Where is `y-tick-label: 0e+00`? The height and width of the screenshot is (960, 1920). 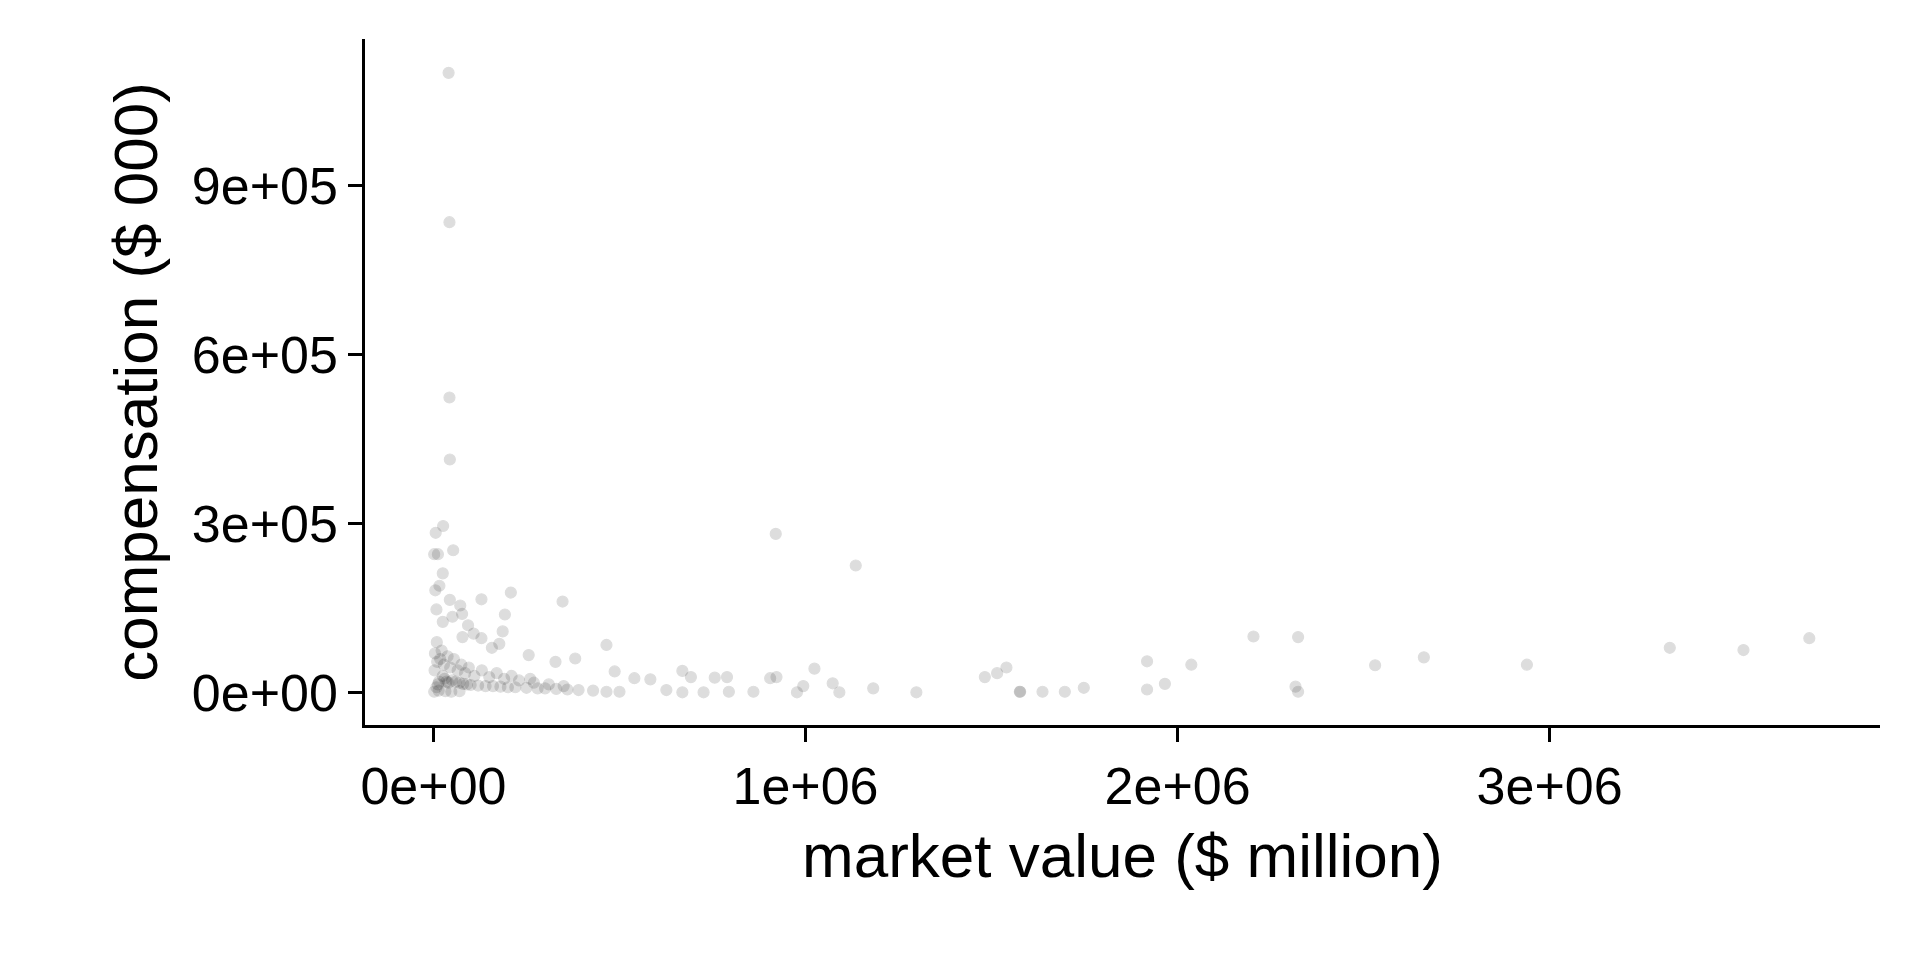 y-tick-label: 0e+00 is located at coordinates (264, 693).